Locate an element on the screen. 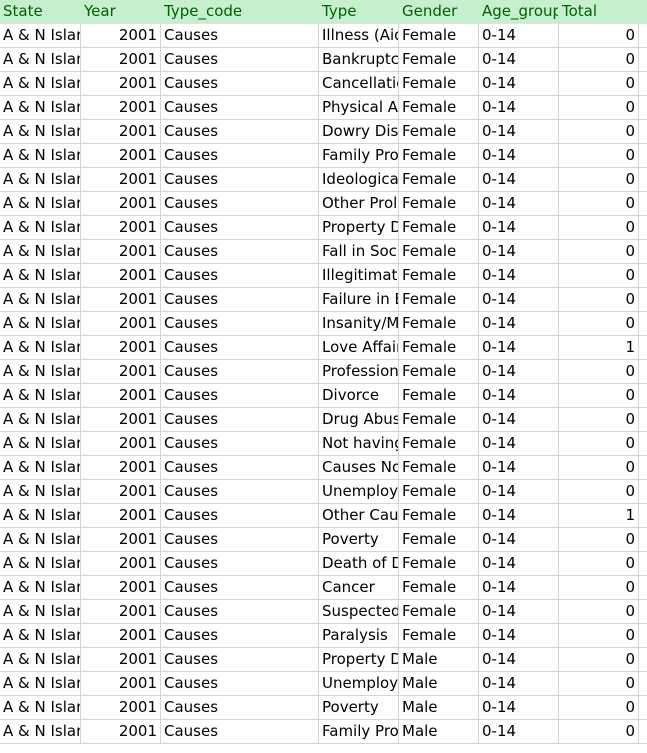  header-state: State is located at coordinates (40, 12).